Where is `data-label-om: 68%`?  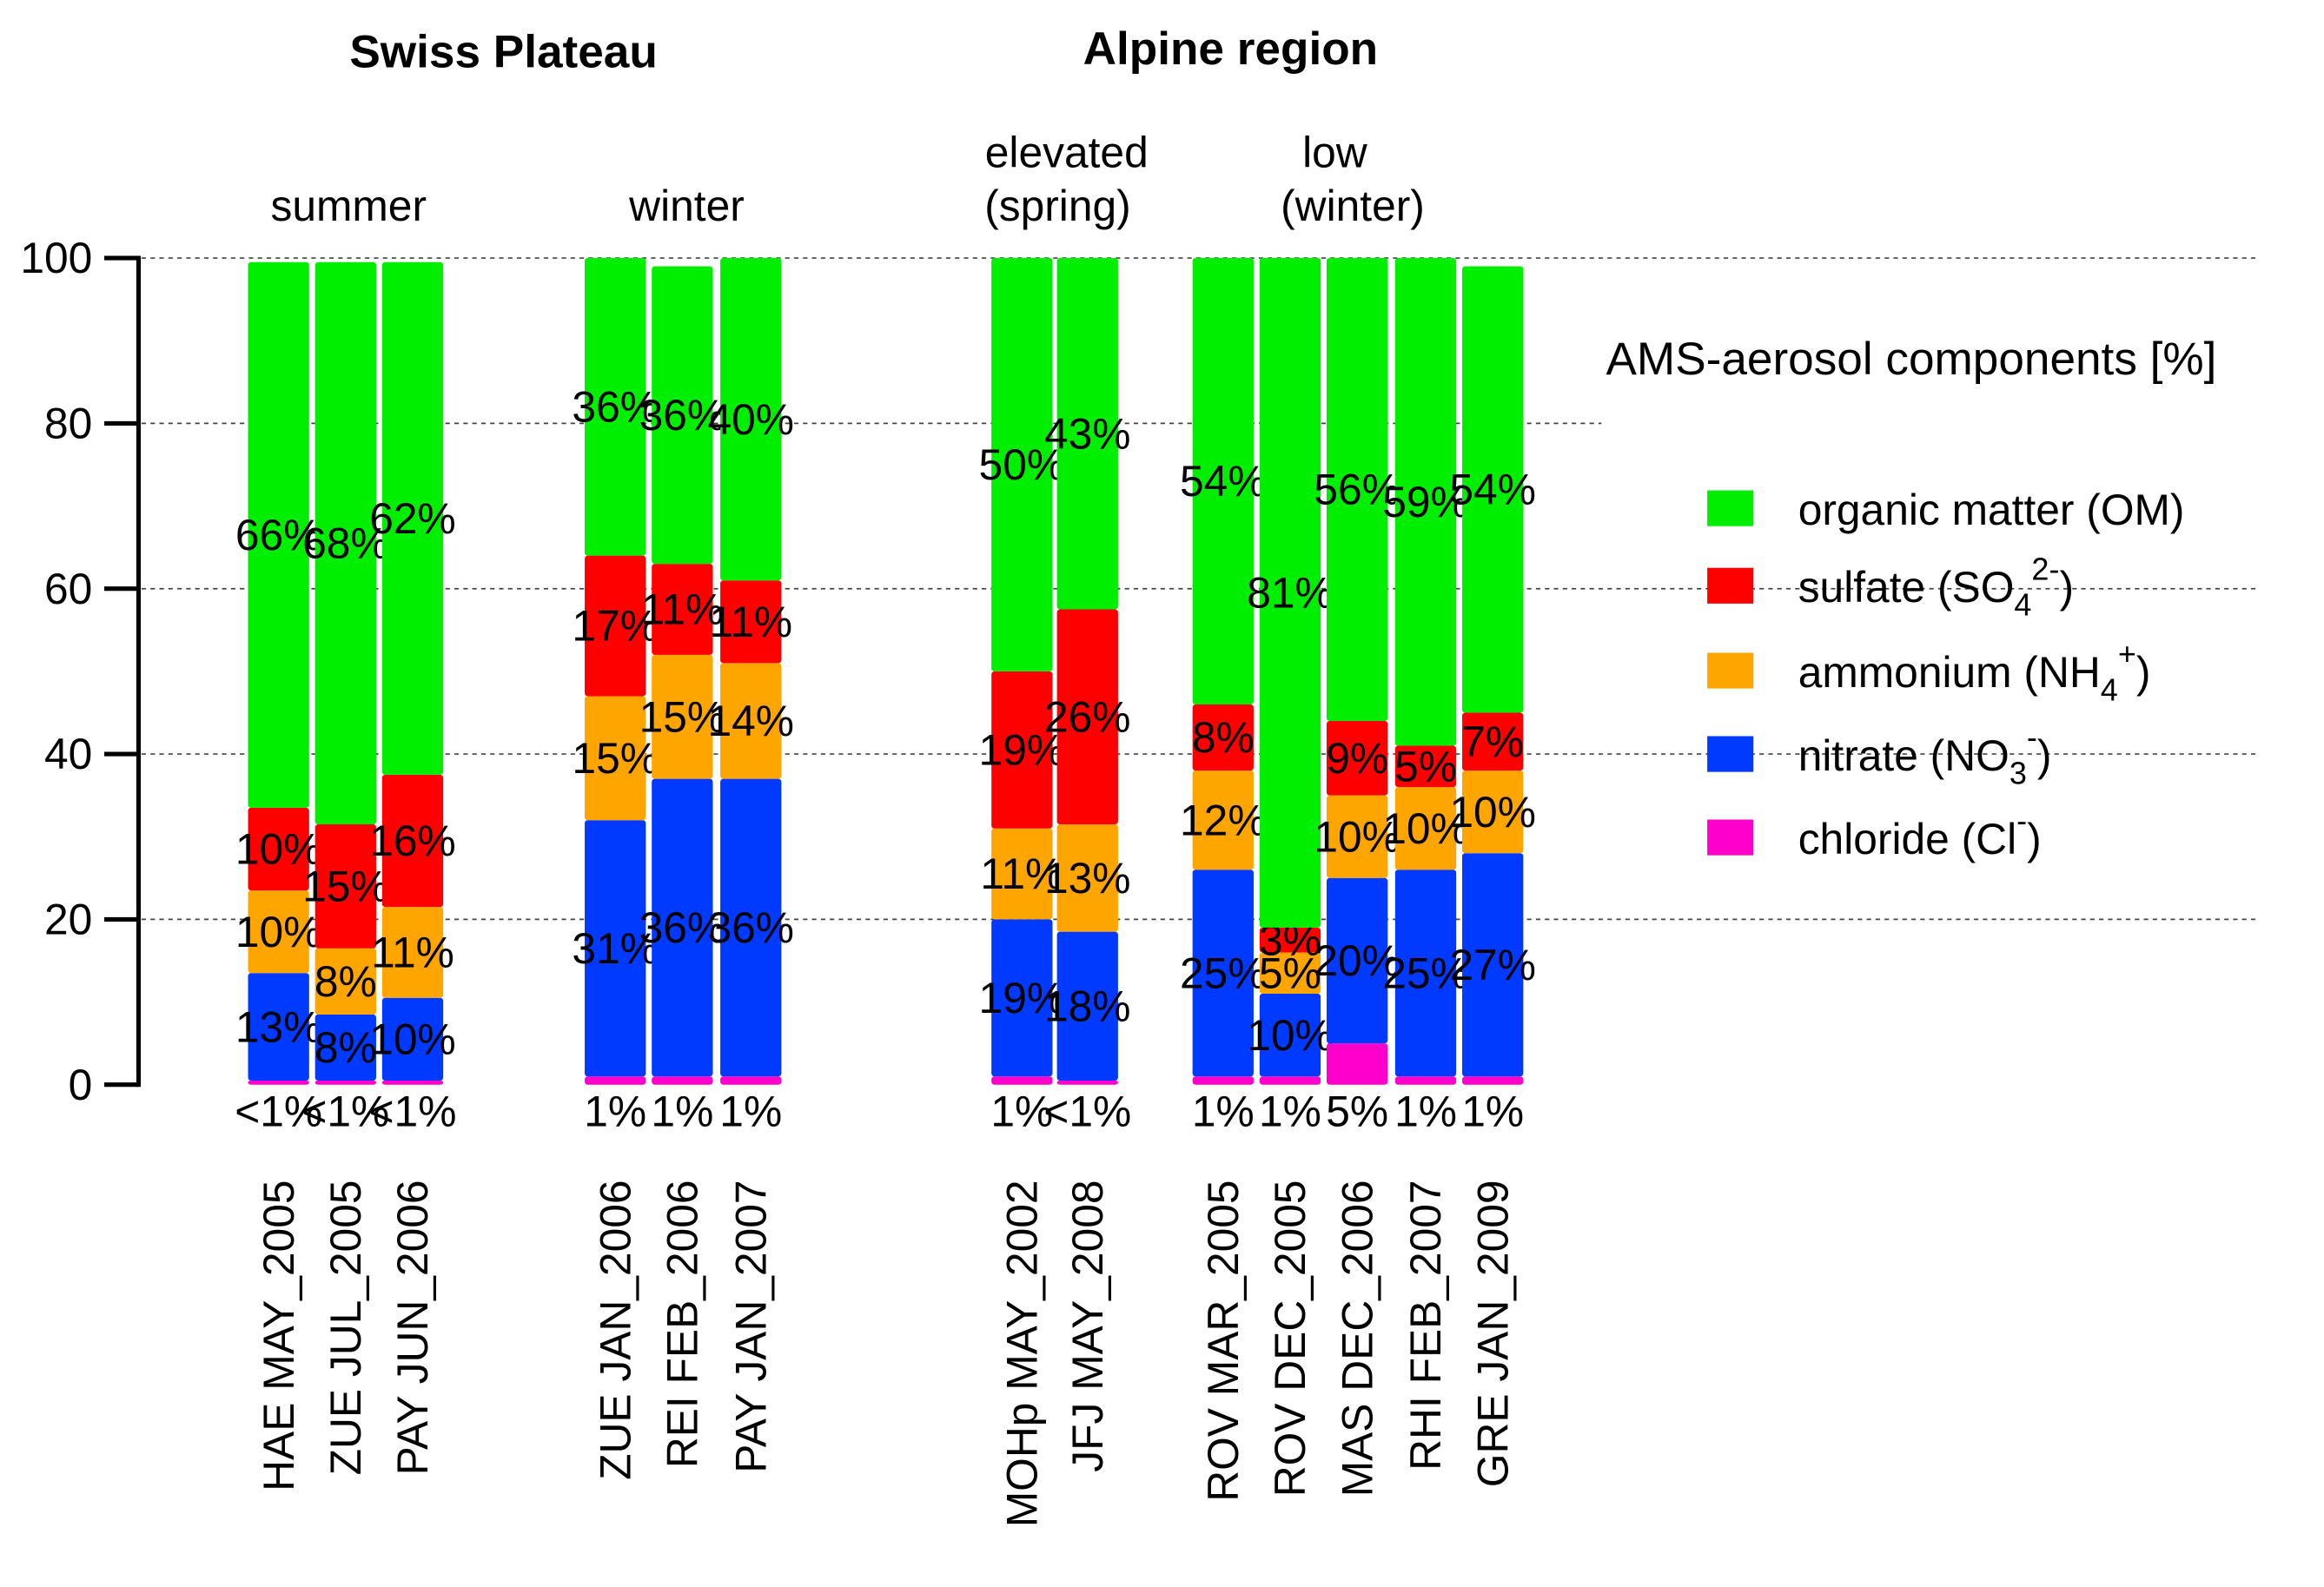 data-label-om: 68% is located at coordinates (345, 543).